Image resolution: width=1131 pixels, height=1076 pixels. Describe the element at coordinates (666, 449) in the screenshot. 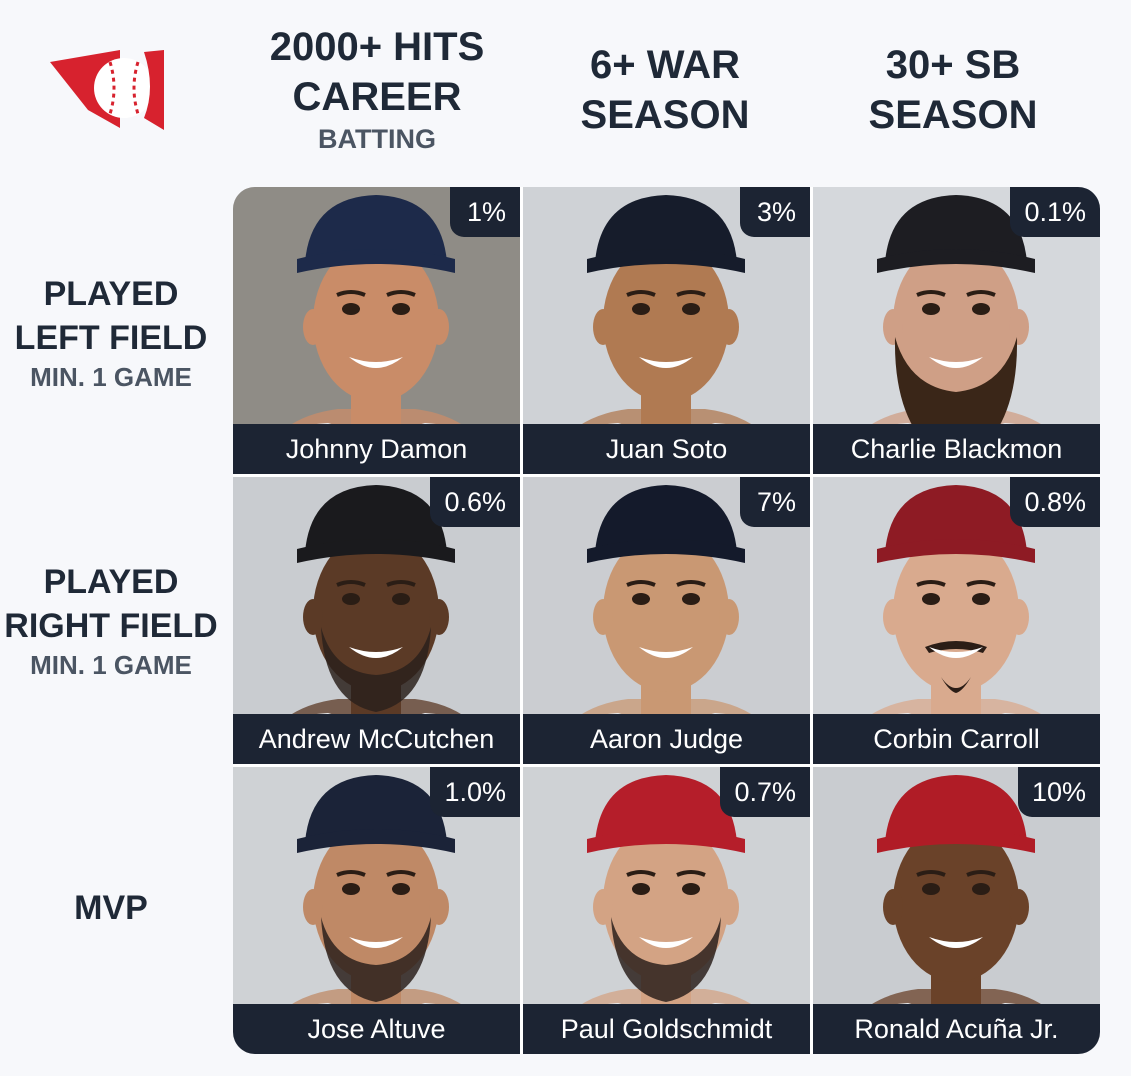

I see `player-name-label: Juan Soto` at that location.